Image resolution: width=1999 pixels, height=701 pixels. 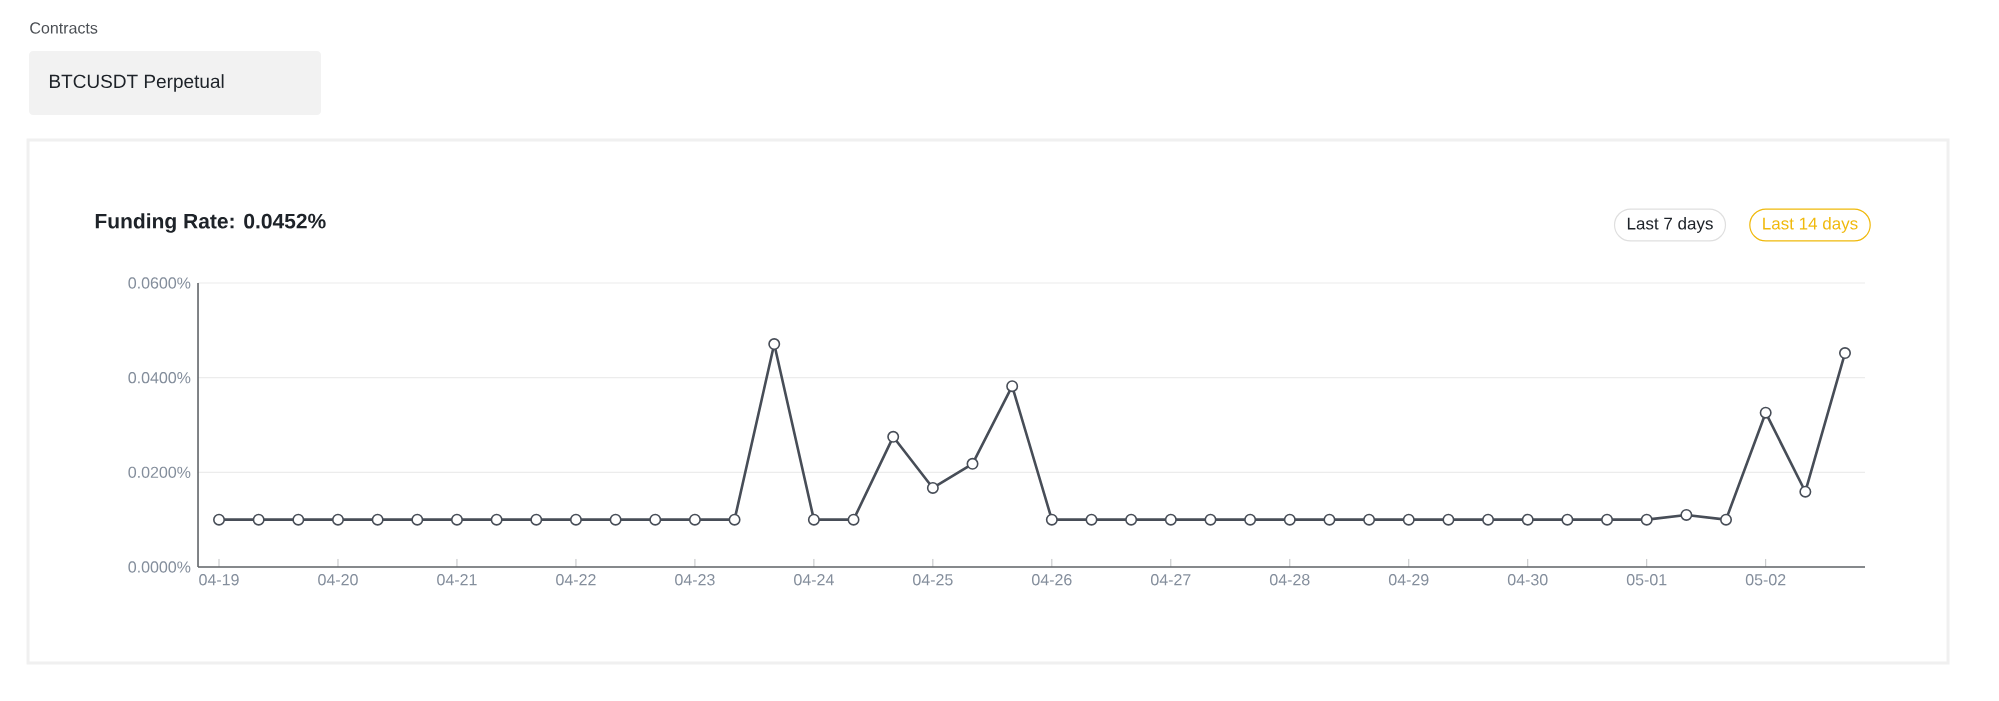 What do you see at coordinates (457, 580) in the screenshot?
I see `x-tick-label: 04-21` at bounding box center [457, 580].